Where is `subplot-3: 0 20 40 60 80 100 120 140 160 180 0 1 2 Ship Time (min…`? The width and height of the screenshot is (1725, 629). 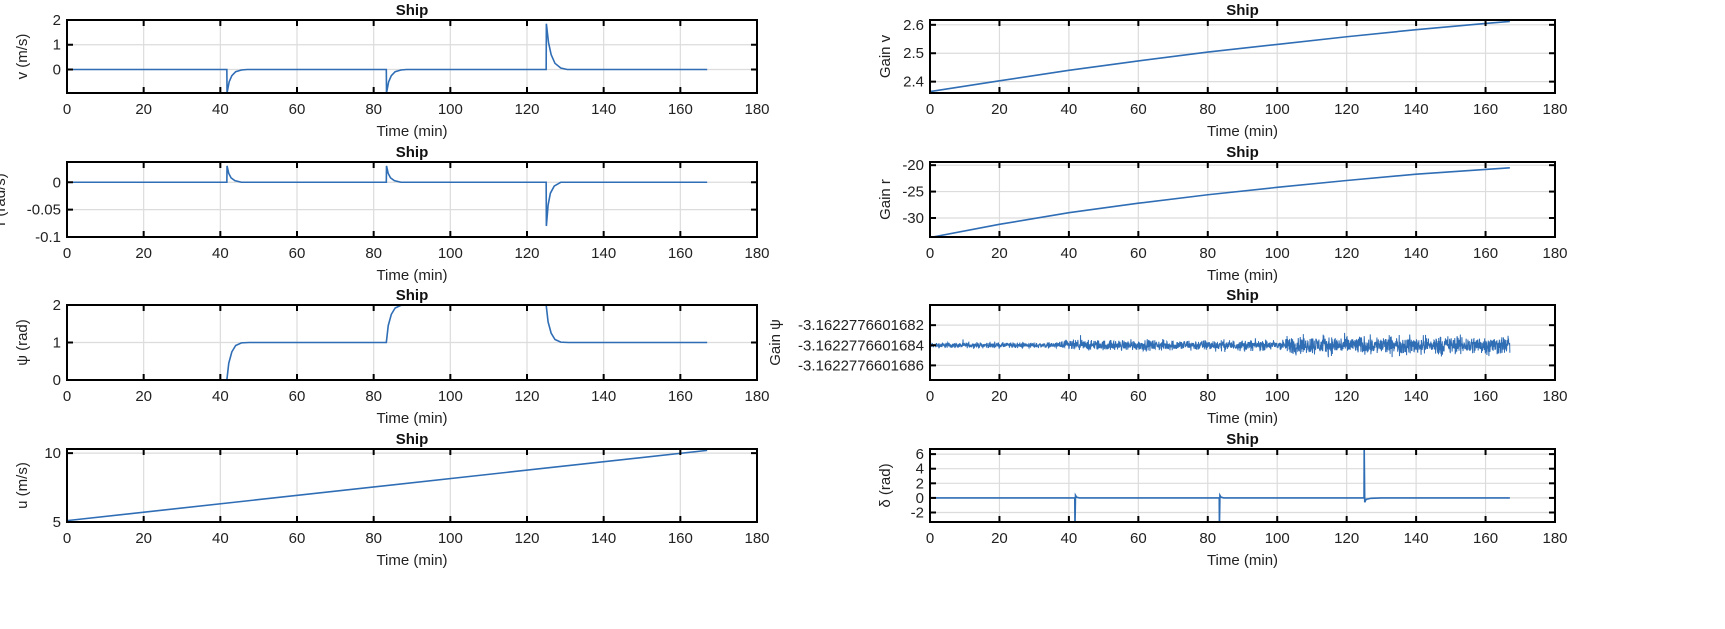 subplot-3: 0 20 40 60 80 100 120 140 160 180 0 1 2 Ship Time (min… is located at coordinates (392, 357).